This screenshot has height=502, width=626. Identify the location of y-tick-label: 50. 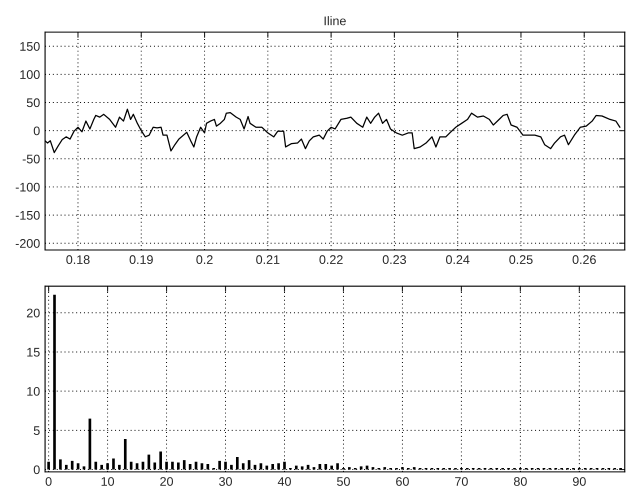
(33, 103).